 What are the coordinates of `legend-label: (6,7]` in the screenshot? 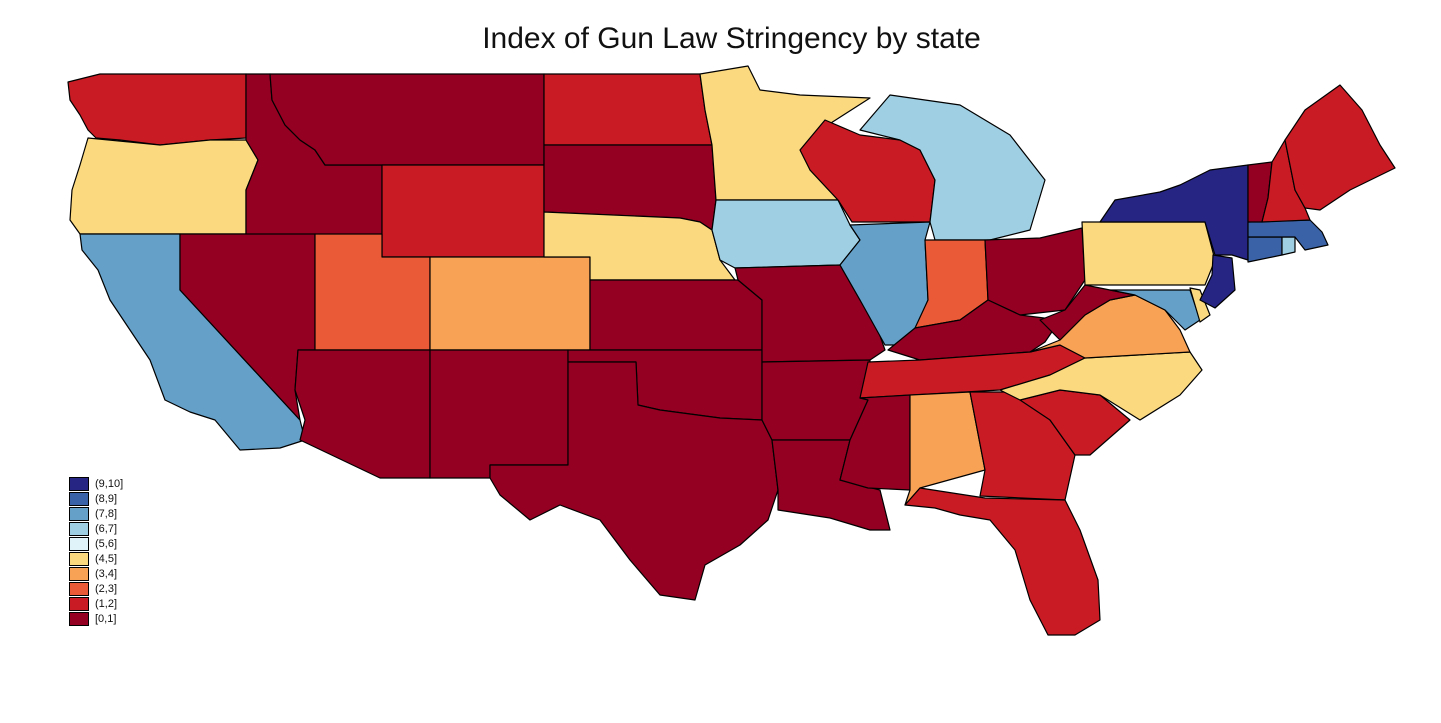 It's located at (106, 528).